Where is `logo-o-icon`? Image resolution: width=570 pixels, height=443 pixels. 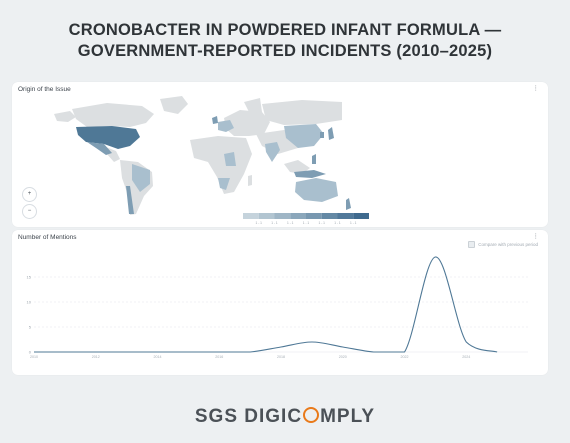
logo-o-icon is located at coordinates (311, 415).